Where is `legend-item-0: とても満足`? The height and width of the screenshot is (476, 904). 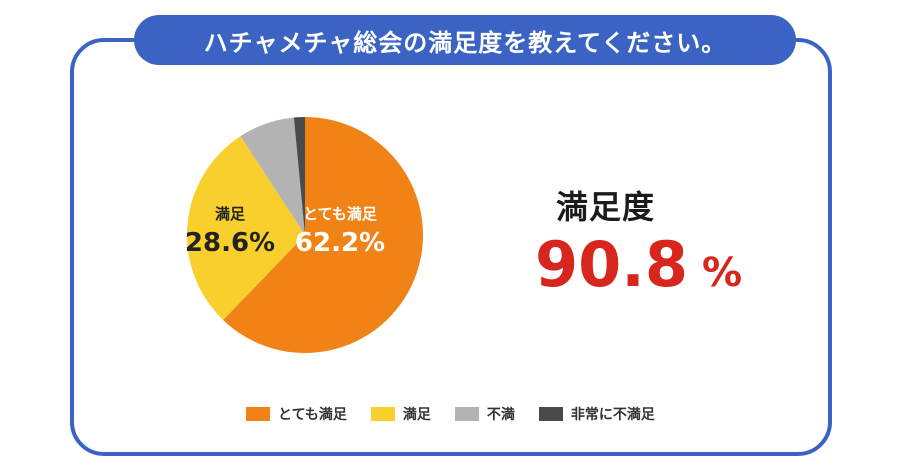 legend-item-0: とても満足 is located at coordinates (296, 414).